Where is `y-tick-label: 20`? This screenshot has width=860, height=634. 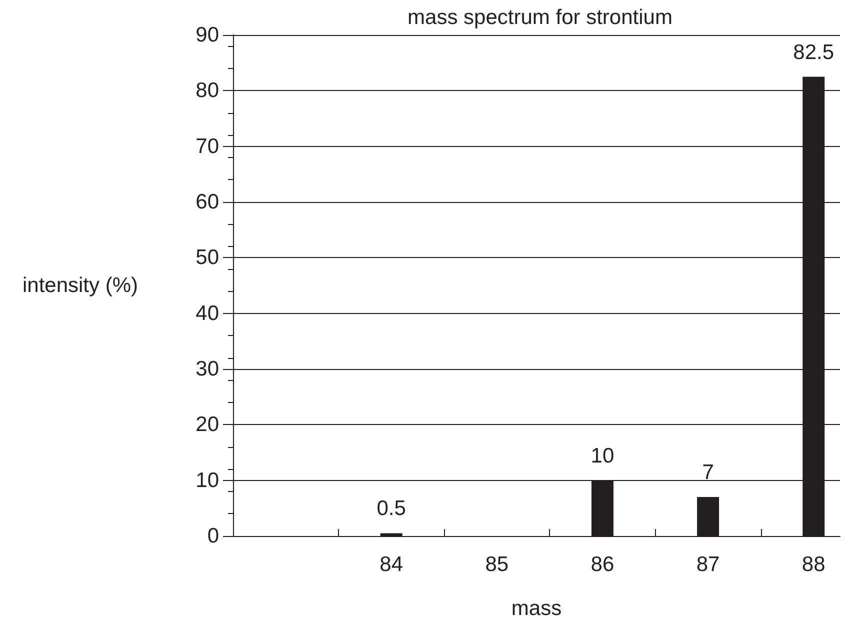 y-tick-label: 20 is located at coordinates (207, 424).